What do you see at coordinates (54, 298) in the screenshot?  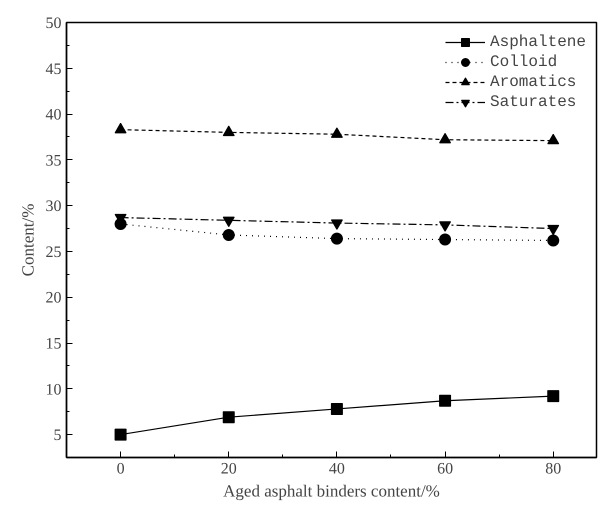 I see `y-tick-label: 20` at bounding box center [54, 298].